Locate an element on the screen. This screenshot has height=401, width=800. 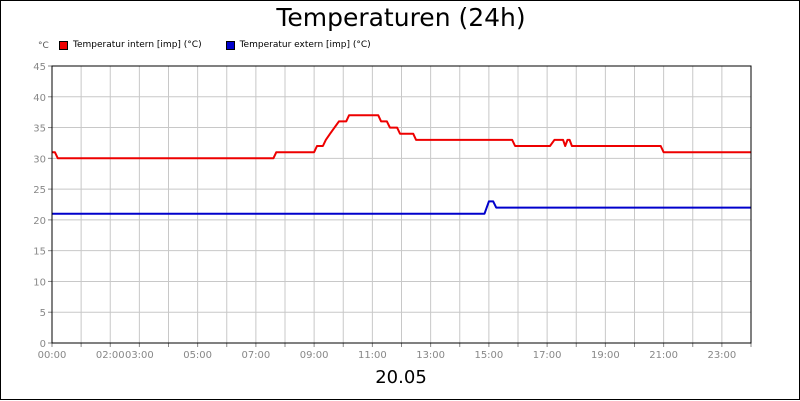
x-tick-label: 15:00 is located at coordinates (488, 355).